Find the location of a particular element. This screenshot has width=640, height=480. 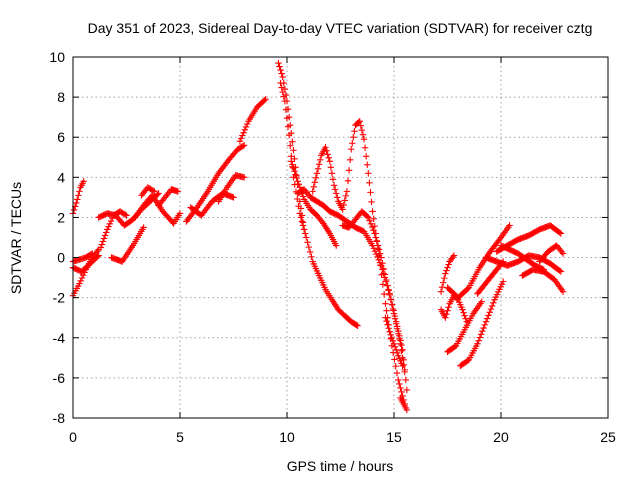

y-tick-label: 0 is located at coordinates (61, 258).